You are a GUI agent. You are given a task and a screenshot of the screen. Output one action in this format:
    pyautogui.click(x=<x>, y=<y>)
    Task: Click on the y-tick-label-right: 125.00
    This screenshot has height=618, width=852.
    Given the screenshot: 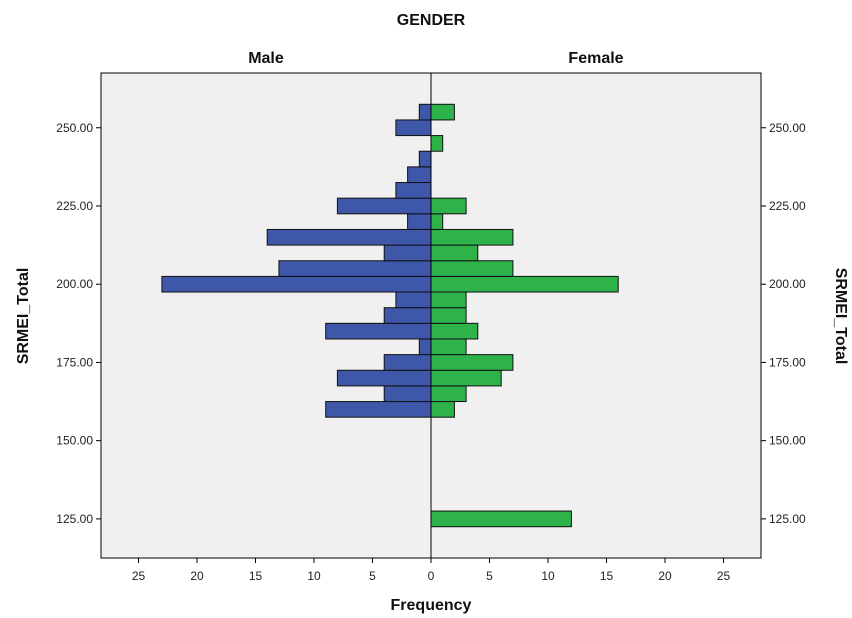 What is the action you would take?
    pyautogui.click(x=787, y=519)
    